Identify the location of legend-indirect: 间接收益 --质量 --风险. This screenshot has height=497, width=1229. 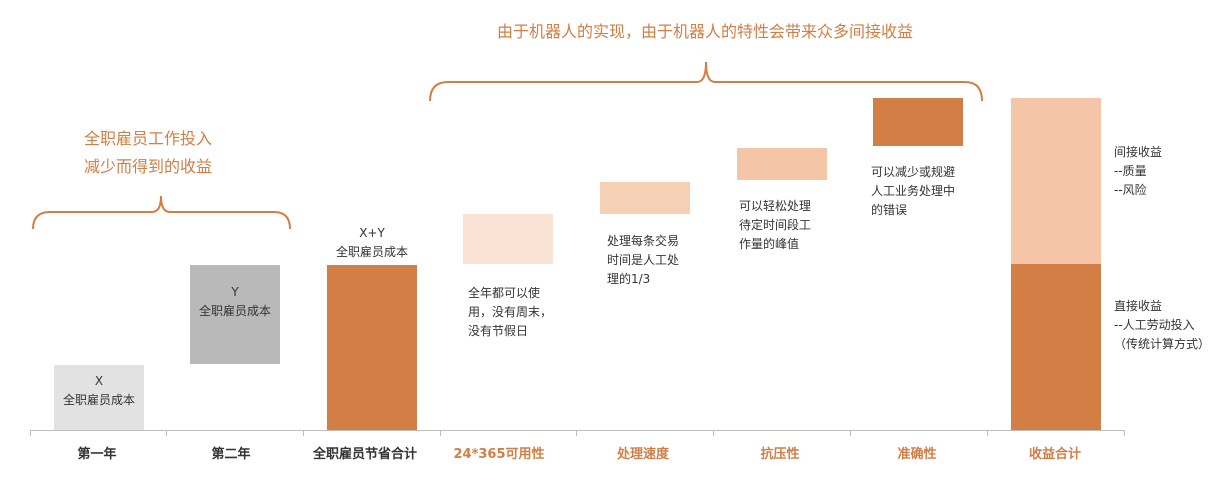
(1169, 171).